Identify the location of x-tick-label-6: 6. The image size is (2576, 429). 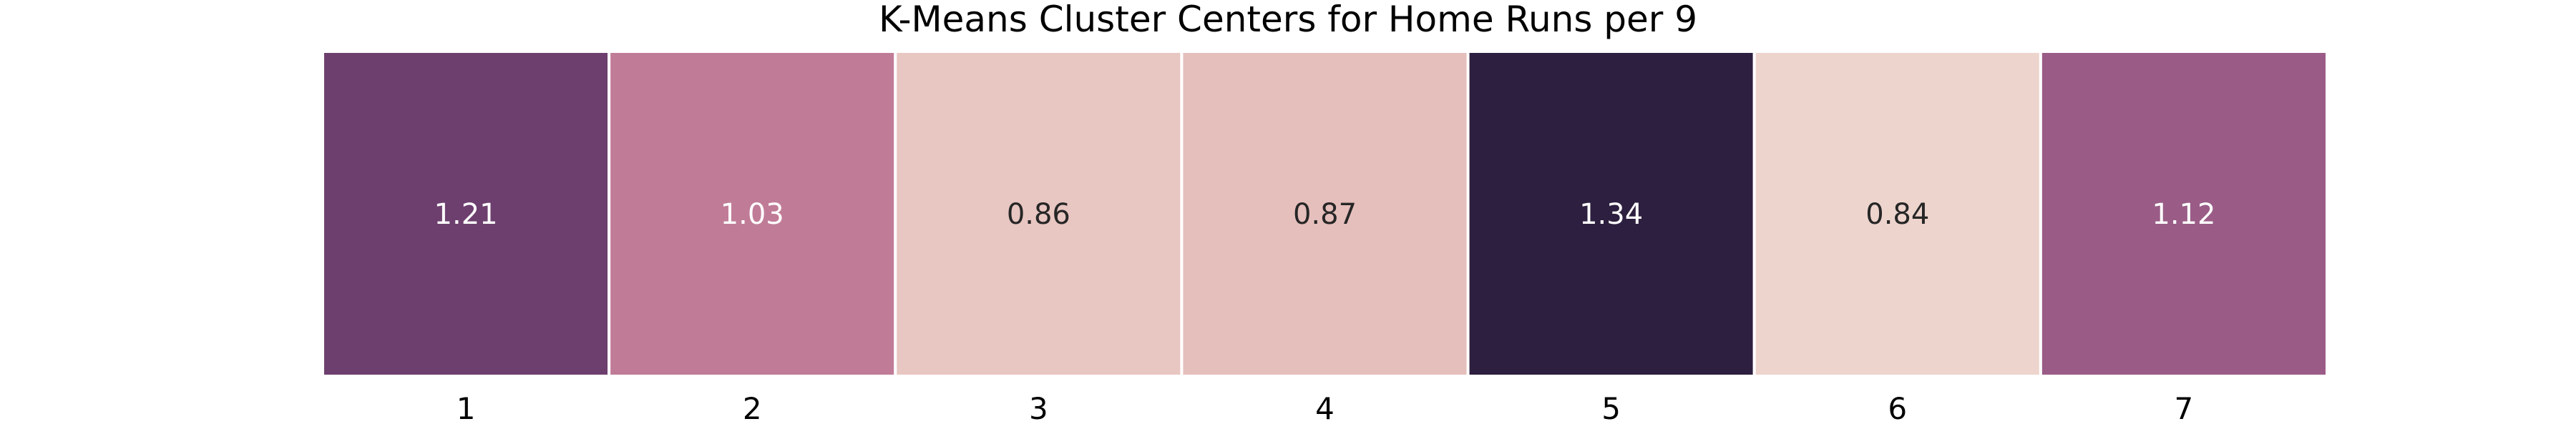
(1897, 408).